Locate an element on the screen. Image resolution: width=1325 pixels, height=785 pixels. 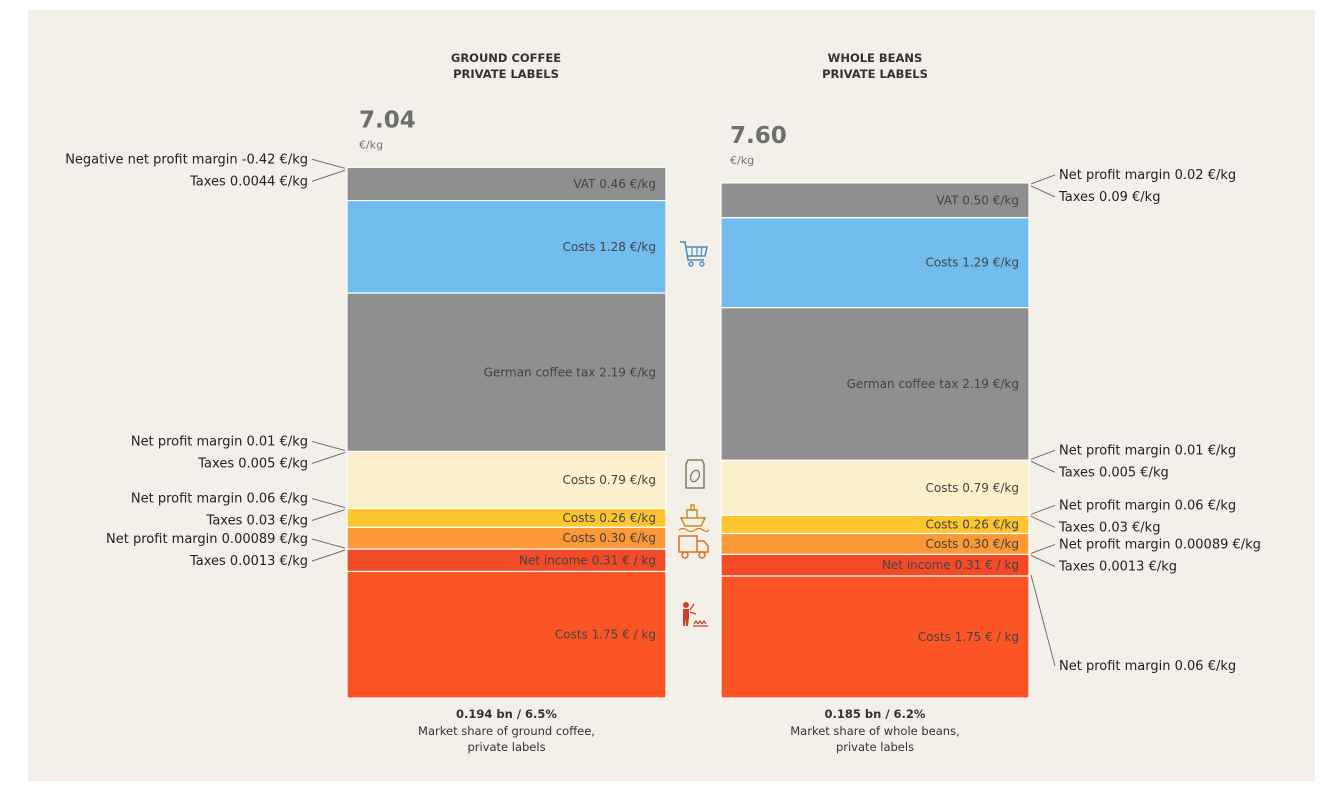
farmer-tool is located at coordinates (693, 609).